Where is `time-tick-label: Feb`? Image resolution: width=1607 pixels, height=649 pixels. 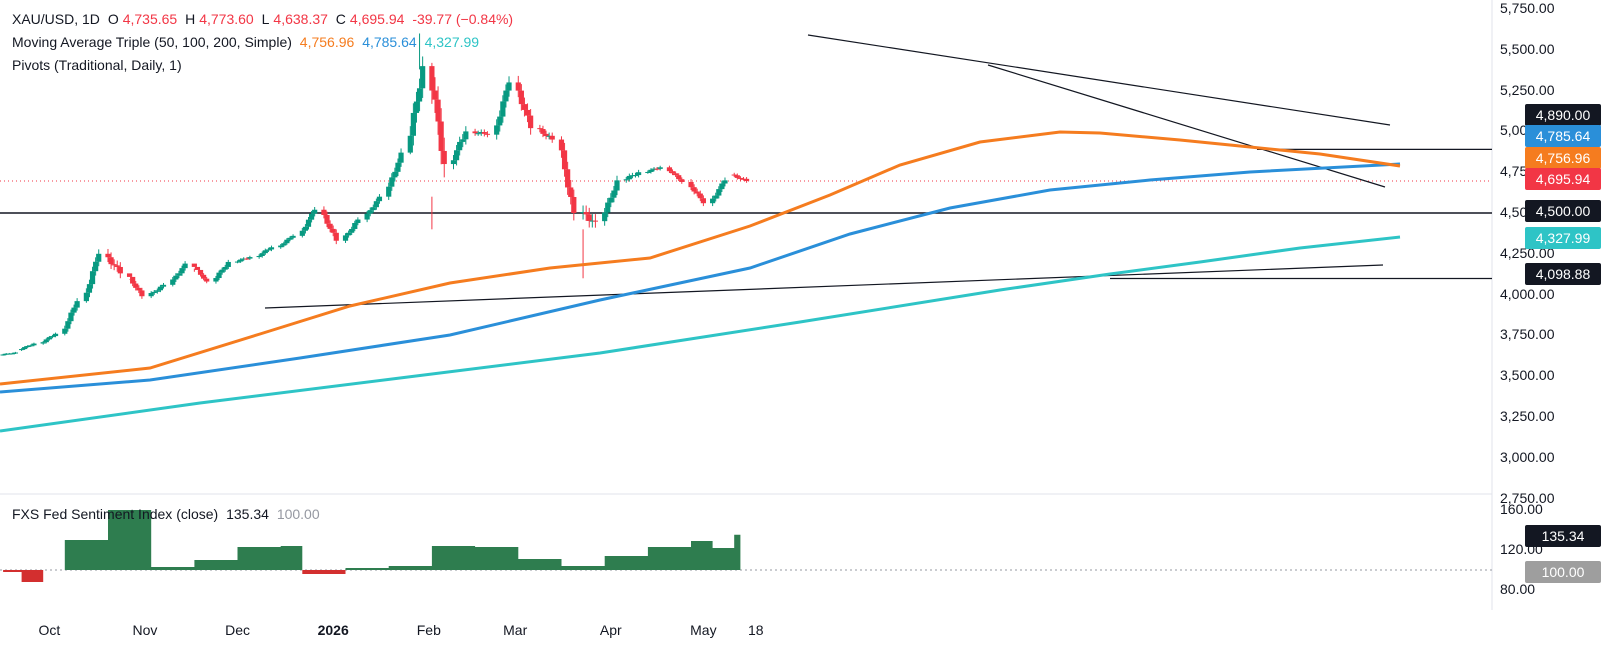 time-tick-label: Feb is located at coordinates (428, 630).